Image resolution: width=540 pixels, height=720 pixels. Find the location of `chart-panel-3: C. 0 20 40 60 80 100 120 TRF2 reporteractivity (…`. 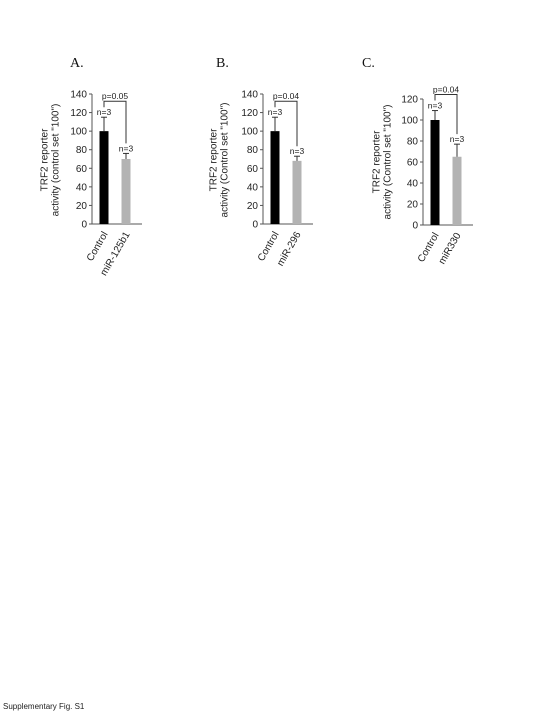

chart-panel-3: C. 0 20 40 60 80 100 120 TRF2 reporteractivity (… is located at coordinates (417, 161).